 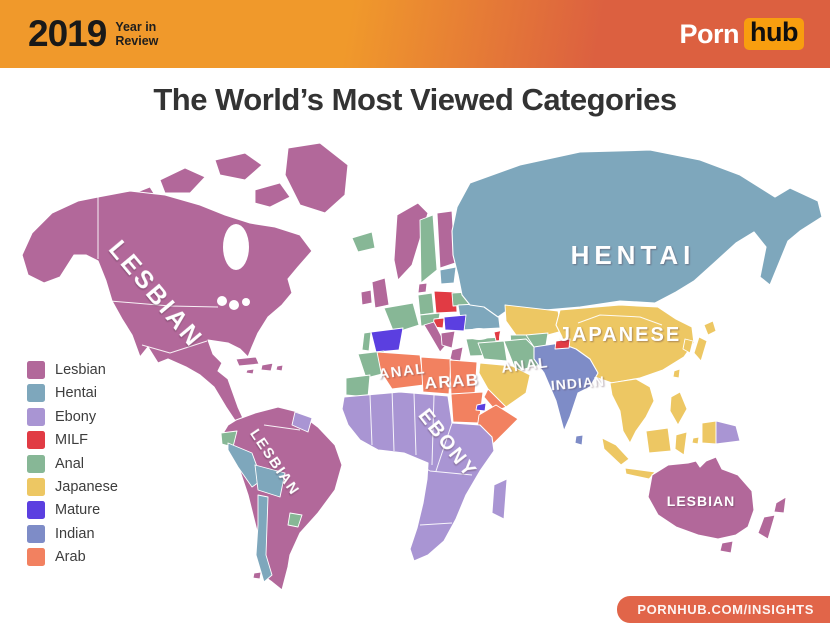 I want to click on region-estonia-baltics, so click(x=448, y=275).